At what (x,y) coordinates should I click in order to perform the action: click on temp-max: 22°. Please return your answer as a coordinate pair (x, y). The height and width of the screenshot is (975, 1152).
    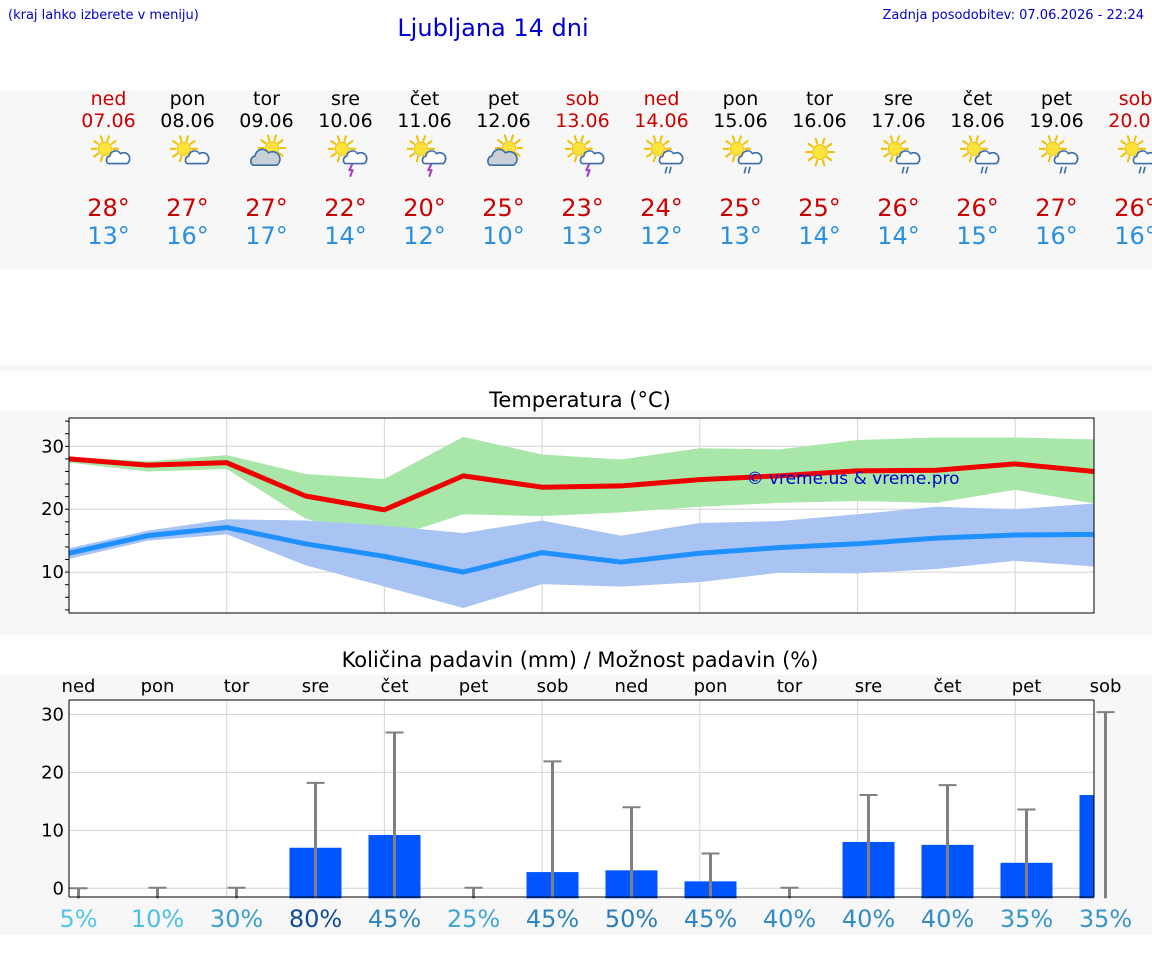
    Looking at the image, I should click on (345, 208).